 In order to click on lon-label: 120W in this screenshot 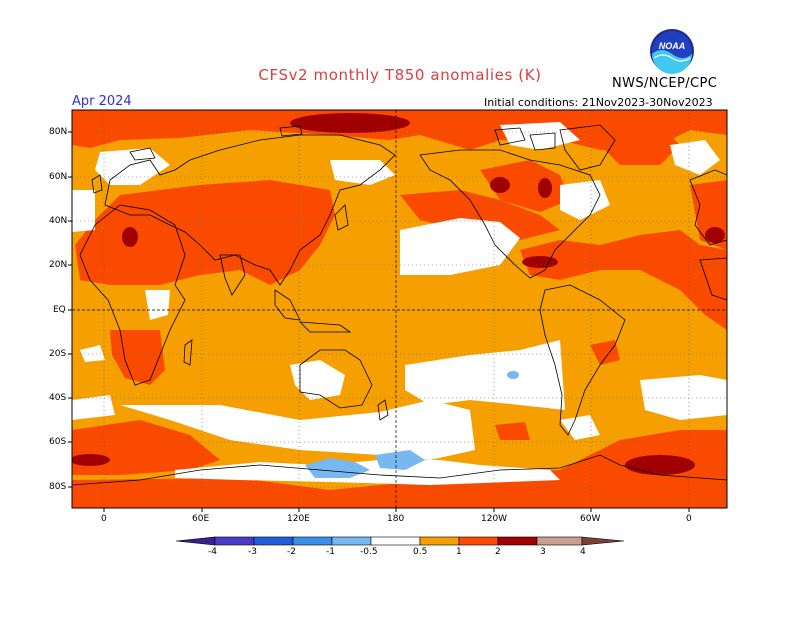, I will do `click(494, 519)`.